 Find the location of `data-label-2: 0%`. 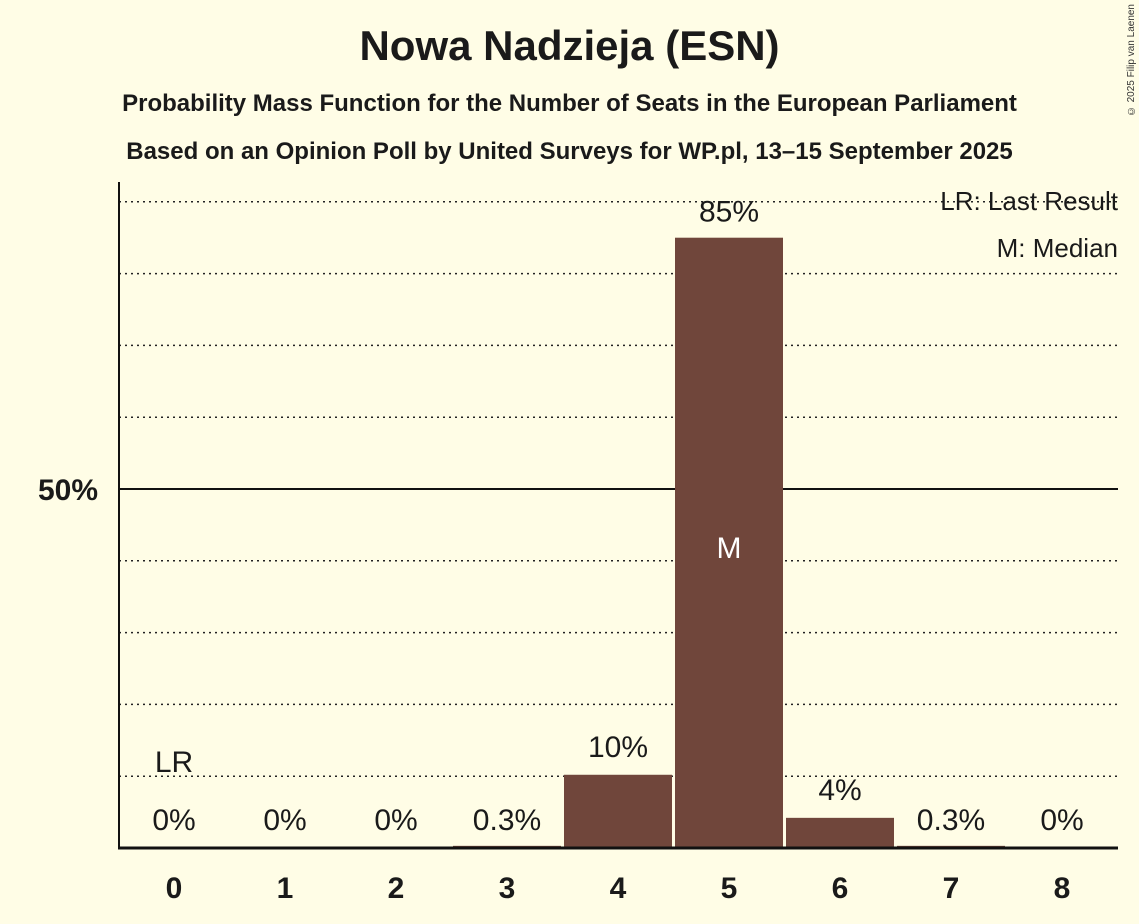

data-label-2: 0% is located at coordinates (395, 820).